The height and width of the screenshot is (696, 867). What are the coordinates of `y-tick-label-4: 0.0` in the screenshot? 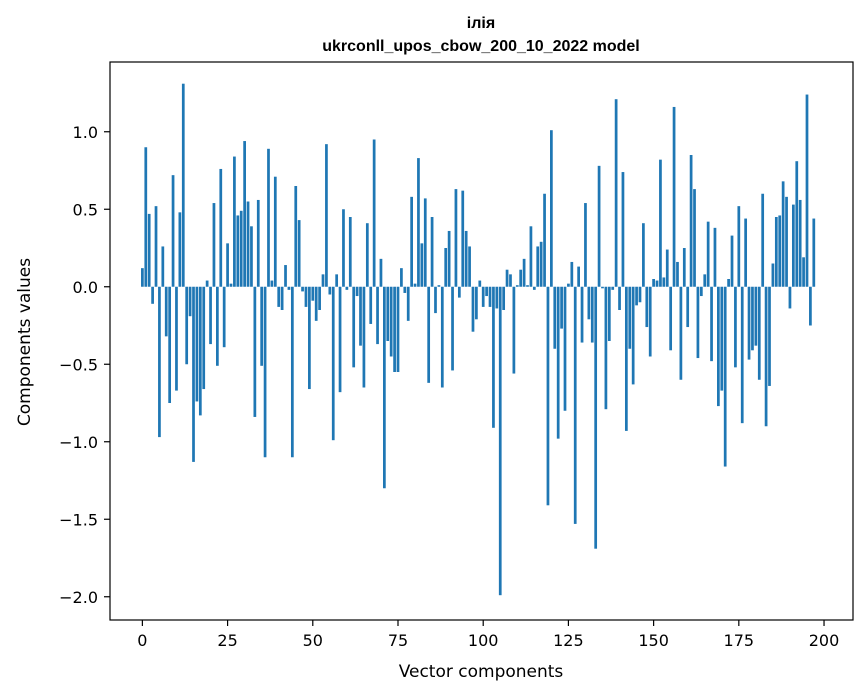 It's located at (85, 287).